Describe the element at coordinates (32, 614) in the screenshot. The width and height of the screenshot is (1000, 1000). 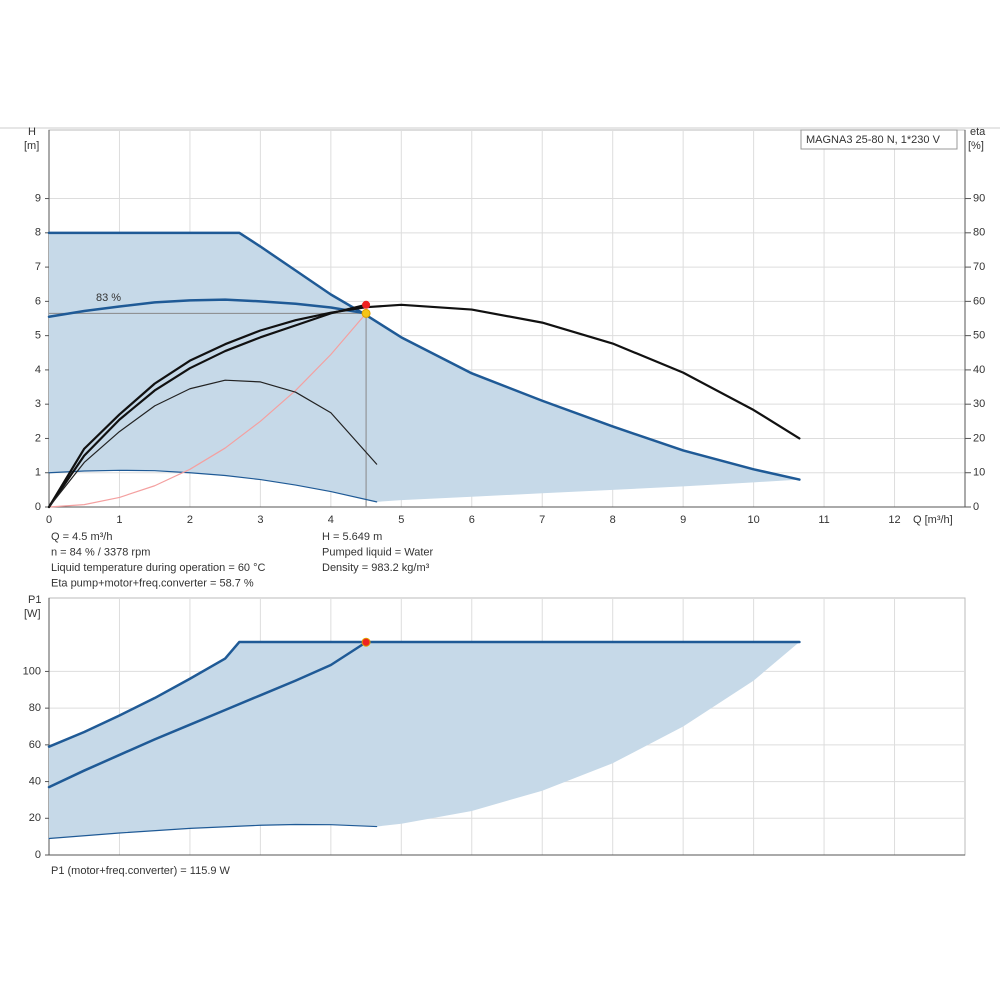
I see `y-unit: [W]` at that location.